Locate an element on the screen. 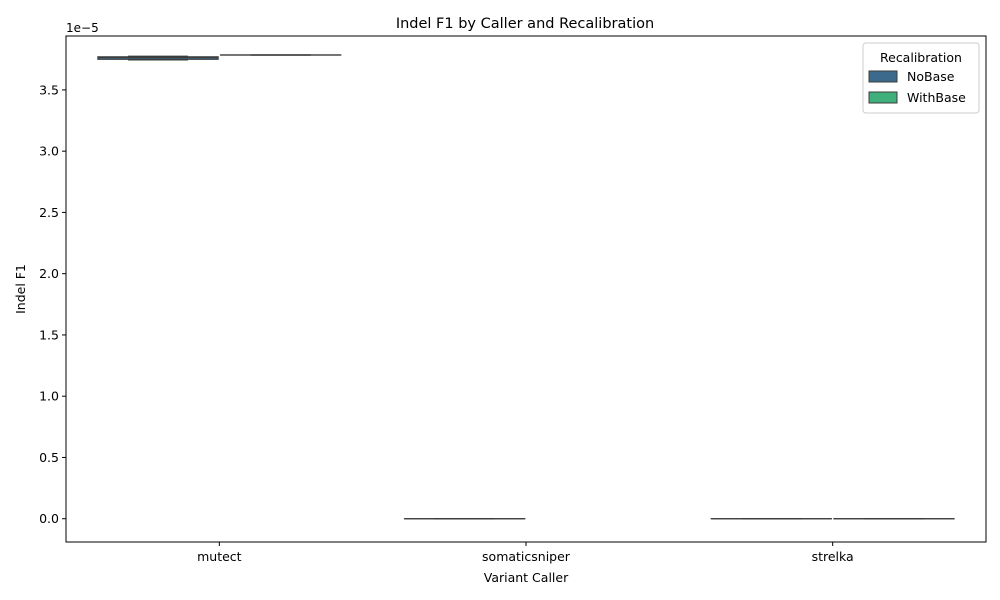 Image resolution: width=1000 pixels, height=600 pixels. x-tick-label: somaticsniper is located at coordinates (526, 556).